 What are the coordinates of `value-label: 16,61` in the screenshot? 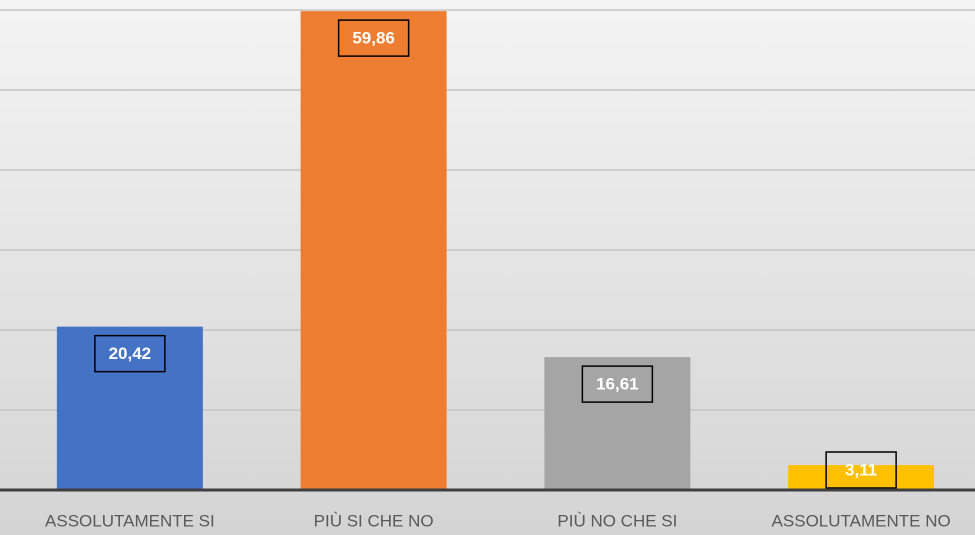 It's located at (617, 384).